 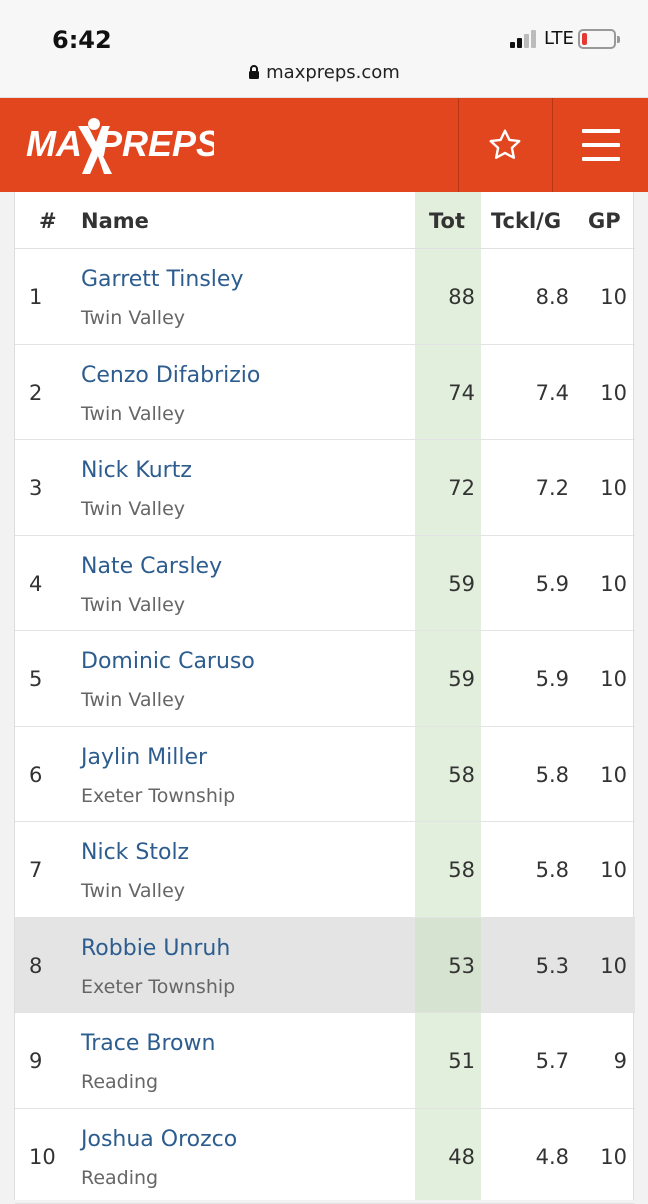 I want to click on col-gp: GP, so click(x=604, y=221).